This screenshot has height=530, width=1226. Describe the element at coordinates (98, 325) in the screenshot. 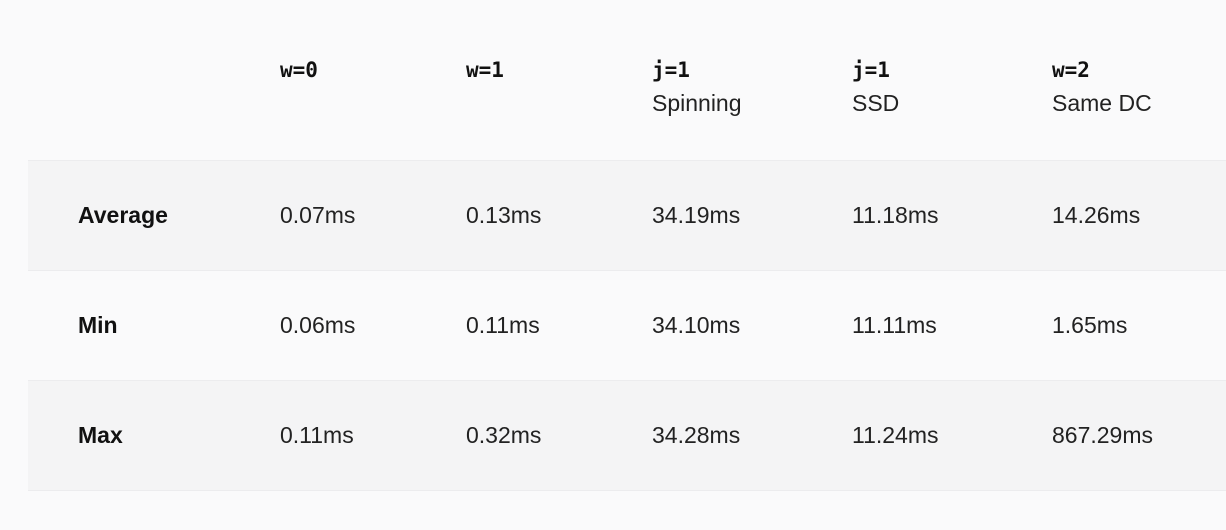

I see `row-label: Min` at that location.